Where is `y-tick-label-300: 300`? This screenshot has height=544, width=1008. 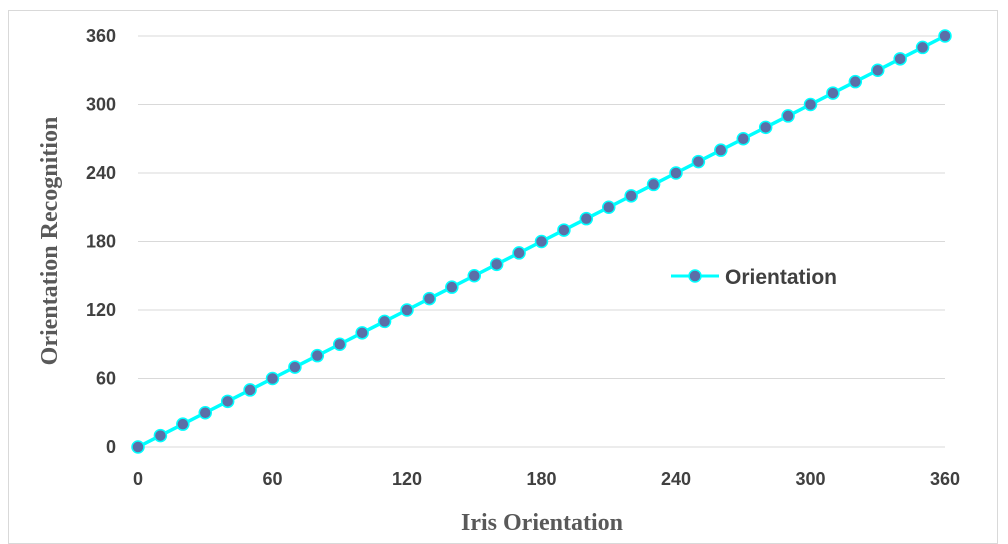
y-tick-label-300: 300 is located at coordinates (101, 105).